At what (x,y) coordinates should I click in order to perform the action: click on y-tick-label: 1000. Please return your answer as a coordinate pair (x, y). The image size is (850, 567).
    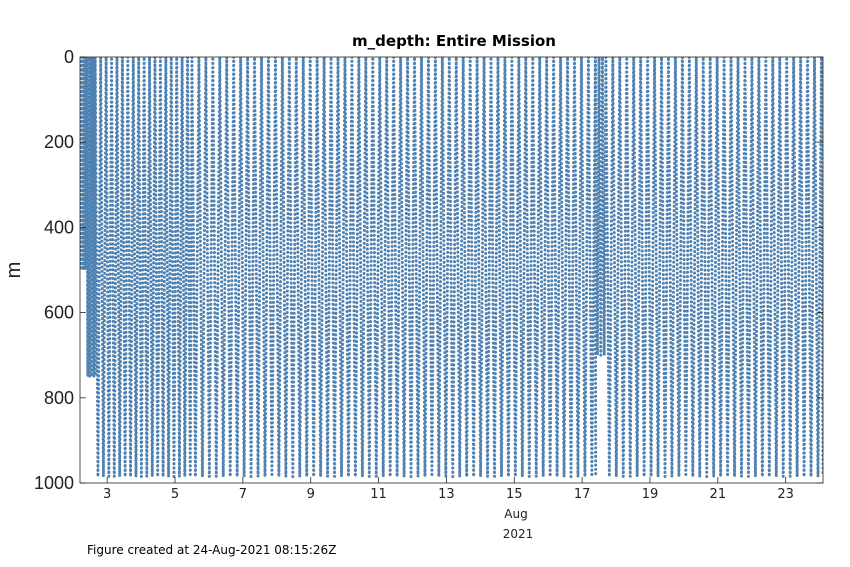
    Looking at the image, I should click on (54, 483).